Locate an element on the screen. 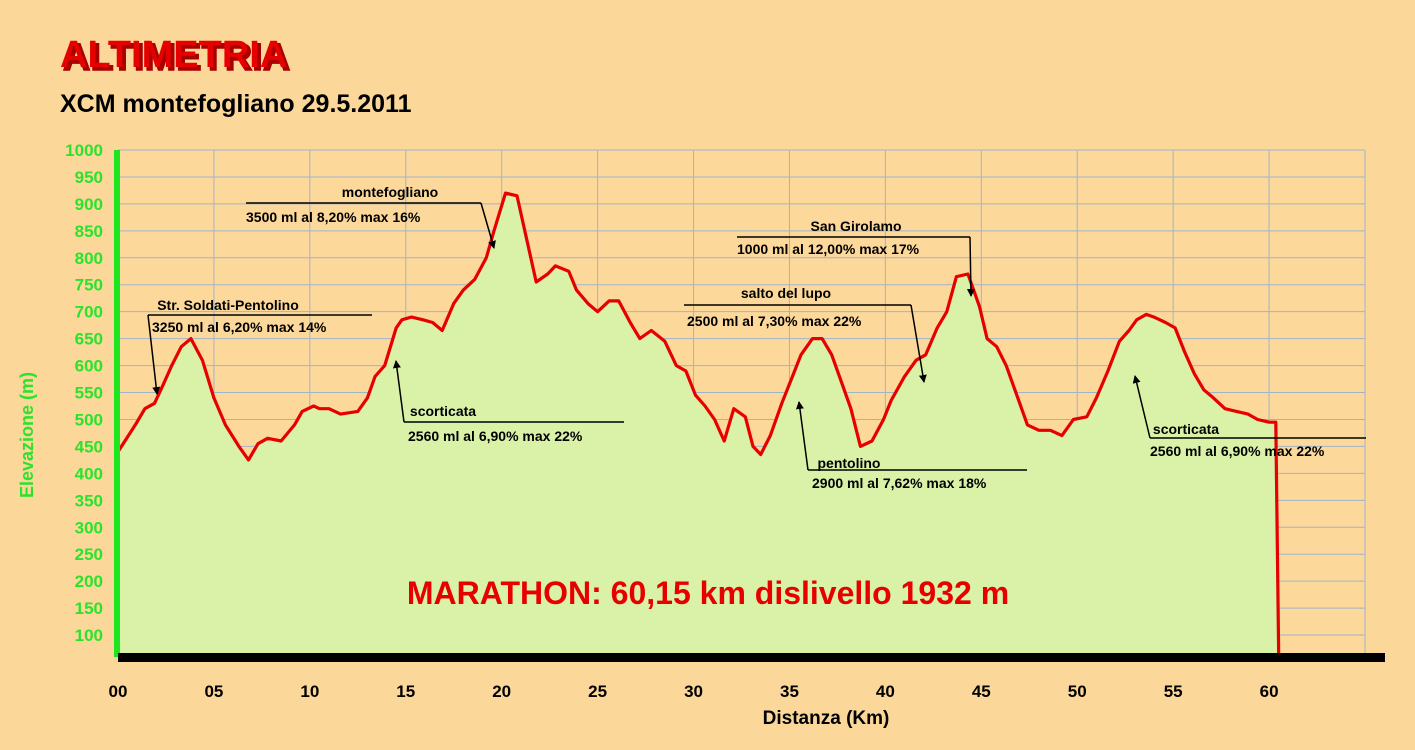  x-tick-label: 00 is located at coordinates (118, 691).